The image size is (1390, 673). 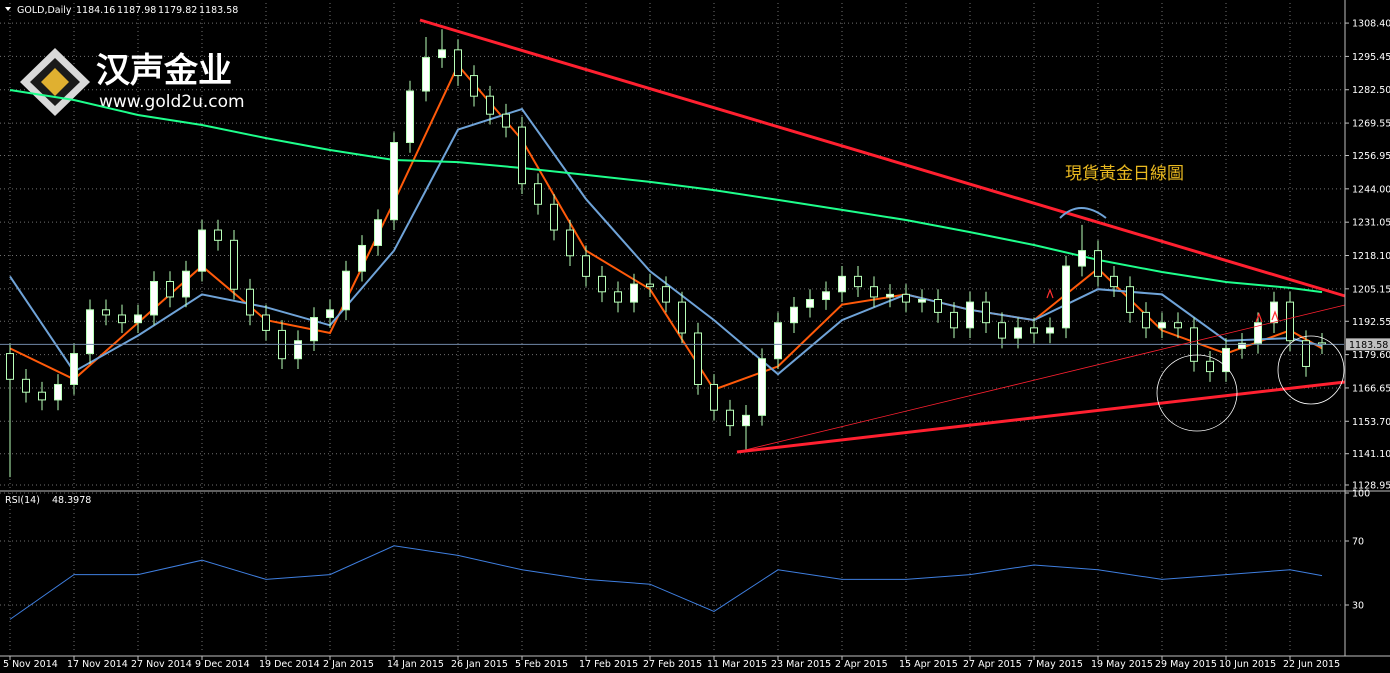 I want to click on y-tick-label: 100, so click(x=1361, y=494).